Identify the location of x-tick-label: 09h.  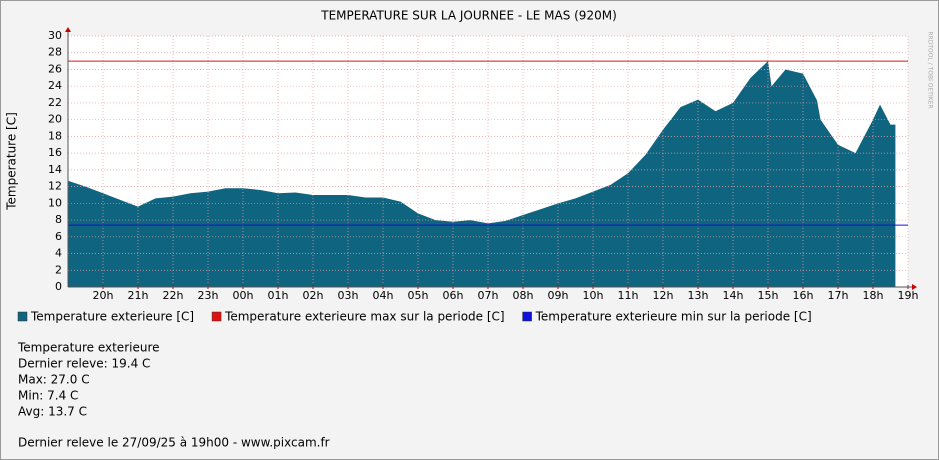
(558, 295).